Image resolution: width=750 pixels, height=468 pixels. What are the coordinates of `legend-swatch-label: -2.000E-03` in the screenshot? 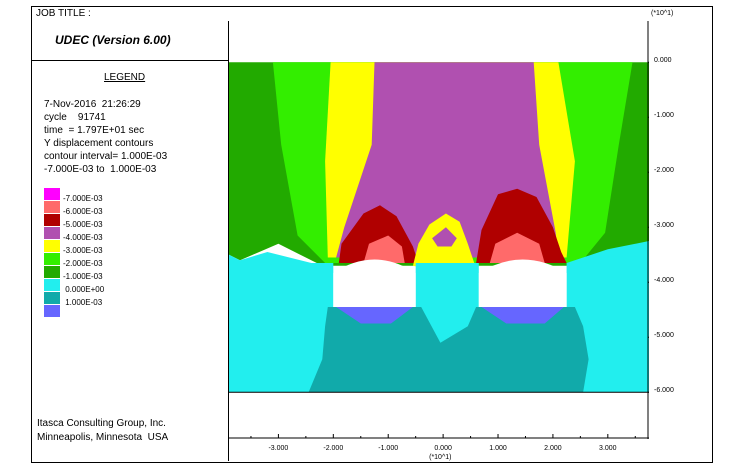 It's located at (83, 263).